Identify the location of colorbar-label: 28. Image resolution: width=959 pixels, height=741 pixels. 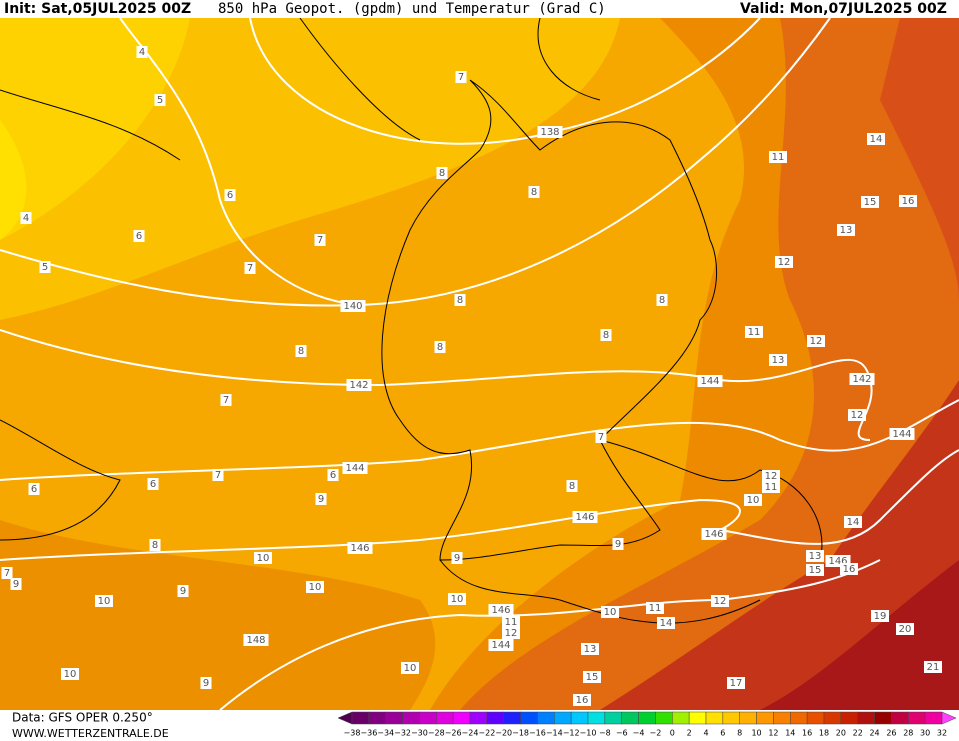
(908, 733).